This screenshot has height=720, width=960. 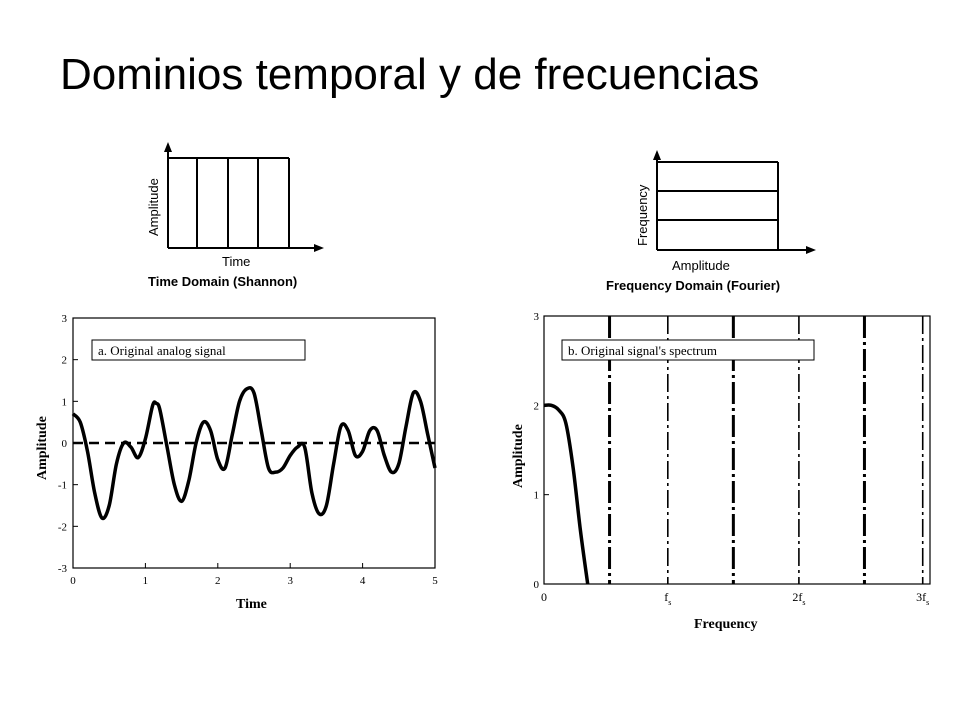 I want to click on chart-b-x-tick-label: 3fs, so click(x=922, y=598).